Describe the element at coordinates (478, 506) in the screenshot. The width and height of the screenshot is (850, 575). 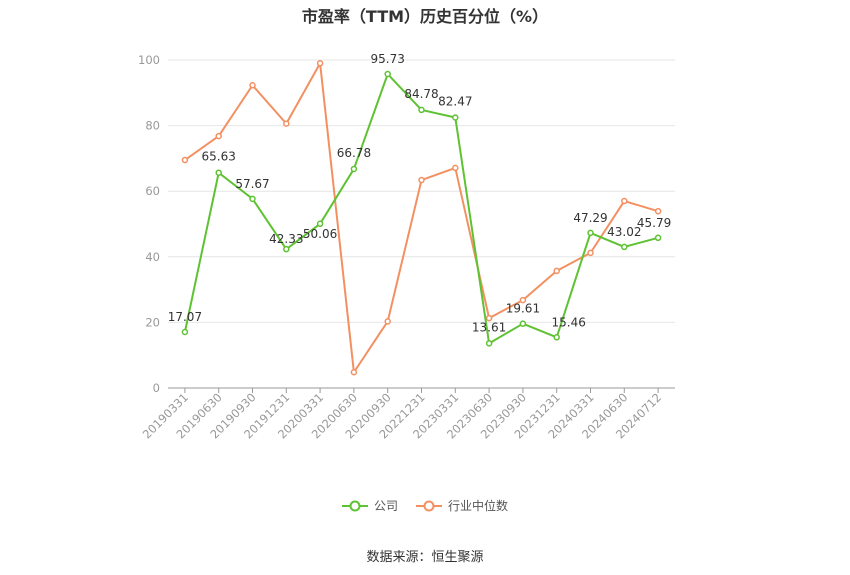
I see `legend-label-industry-median: 行业中位数` at that location.